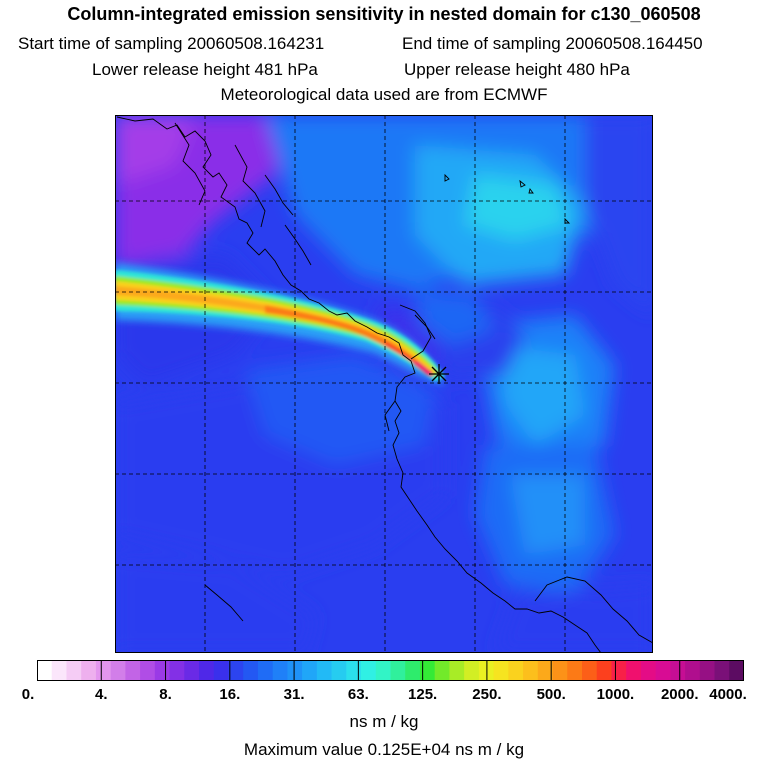 The height and width of the screenshot is (768, 768). What do you see at coordinates (439, 374) in the screenshot?
I see `release-point-cross` at bounding box center [439, 374].